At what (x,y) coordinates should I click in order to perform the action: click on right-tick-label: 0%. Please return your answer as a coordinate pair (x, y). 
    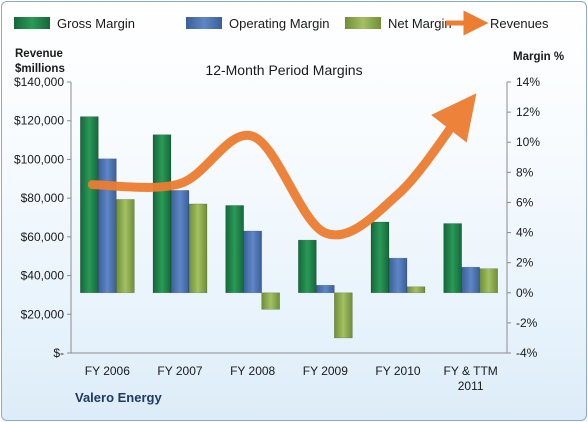
    Looking at the image, I should click on (525, 293).